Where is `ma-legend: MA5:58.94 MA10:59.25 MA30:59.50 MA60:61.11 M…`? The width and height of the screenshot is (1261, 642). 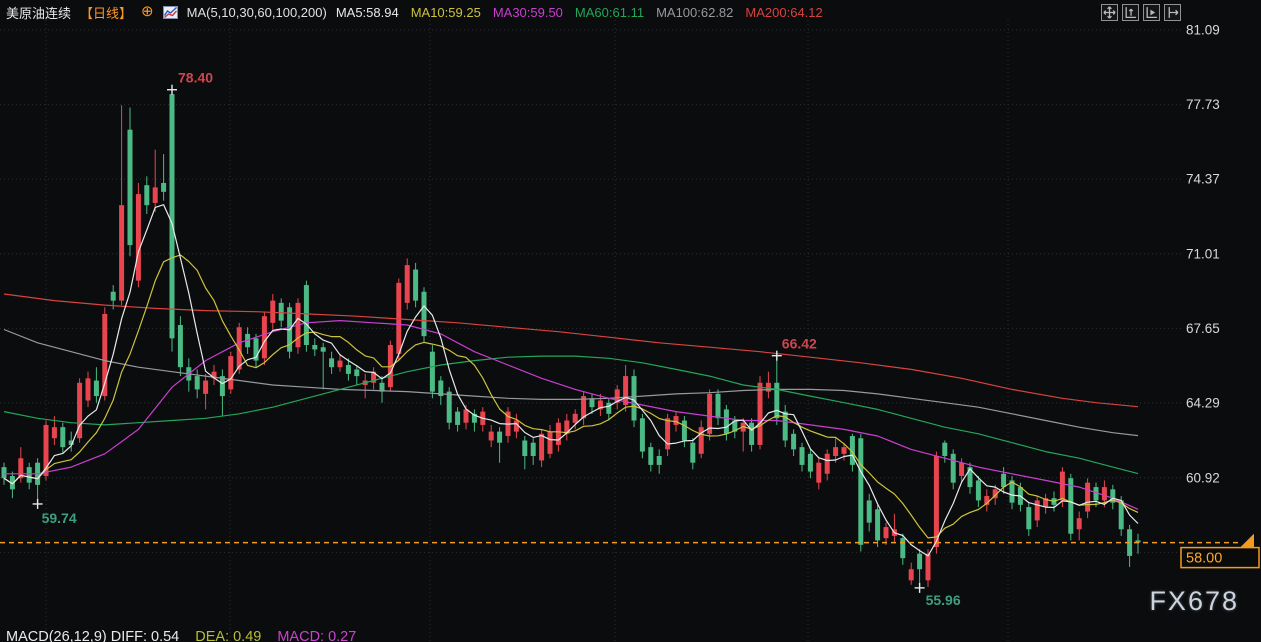 ma-legend: MA5:58.94 MA10:59.25 MA30:59.50 MA60:61.11 M… is located at coordinates (579, 12).